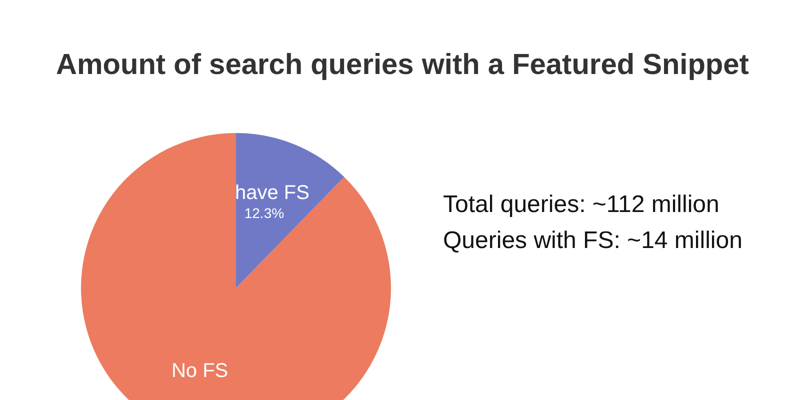  What do you see at coordinates (264, 212) in the screenshot?
I see `data-label: 12.3%` at bounding box center [264, 212].